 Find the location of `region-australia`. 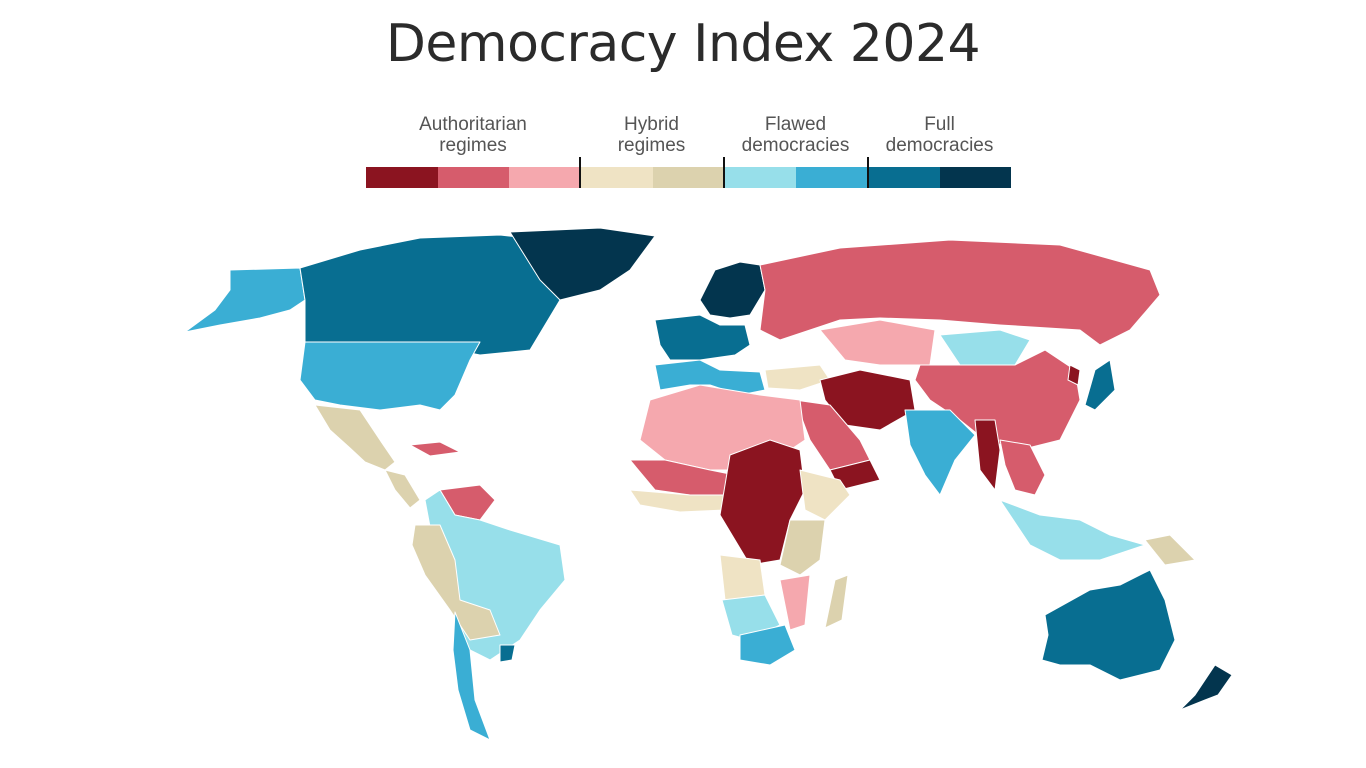

region-australia is located at coordinates (1108, 625).